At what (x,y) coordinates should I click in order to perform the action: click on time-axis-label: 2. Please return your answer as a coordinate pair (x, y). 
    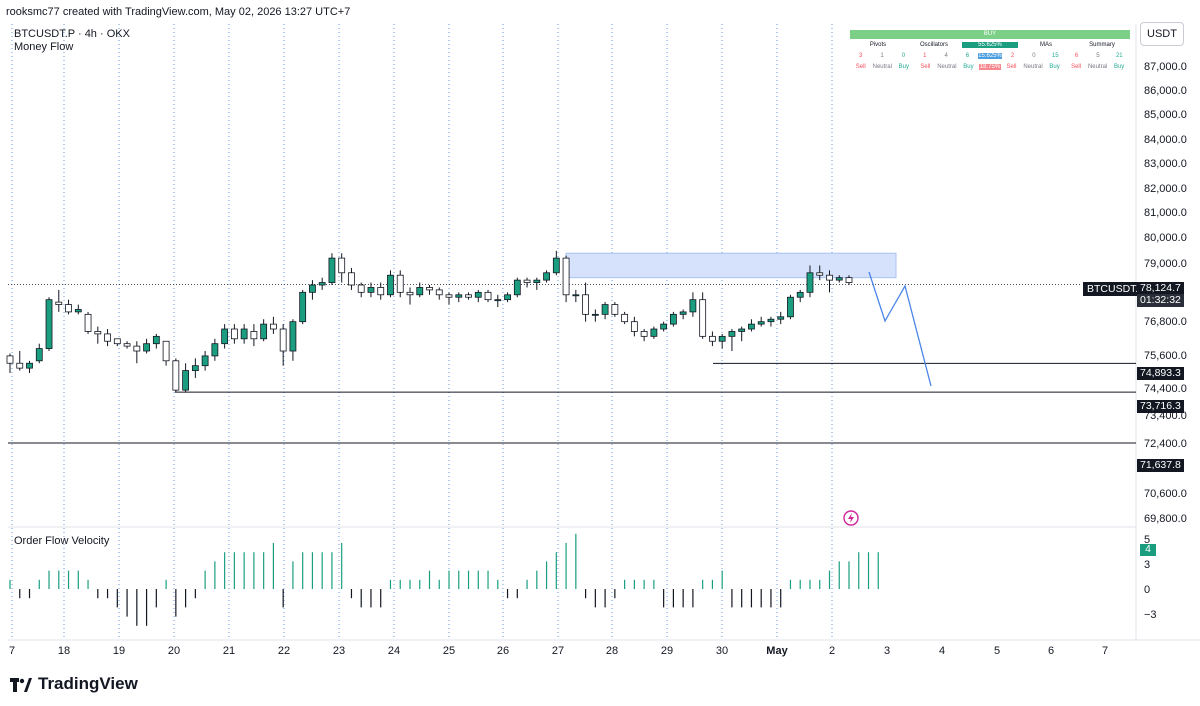
    Looking at the image, I should click on (832, 651).